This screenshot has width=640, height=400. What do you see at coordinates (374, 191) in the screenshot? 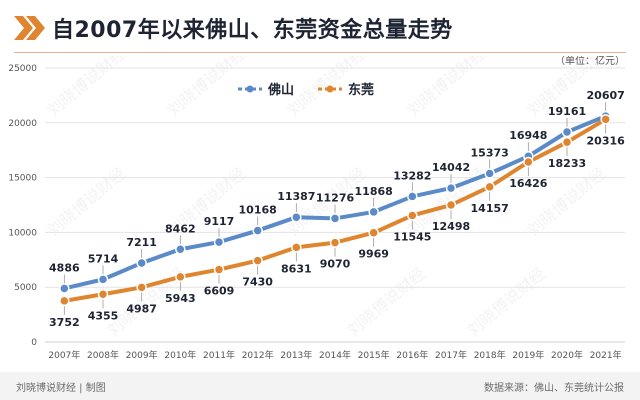
I see `data-label-foshan: 11868` at bounding box center [374, 191].